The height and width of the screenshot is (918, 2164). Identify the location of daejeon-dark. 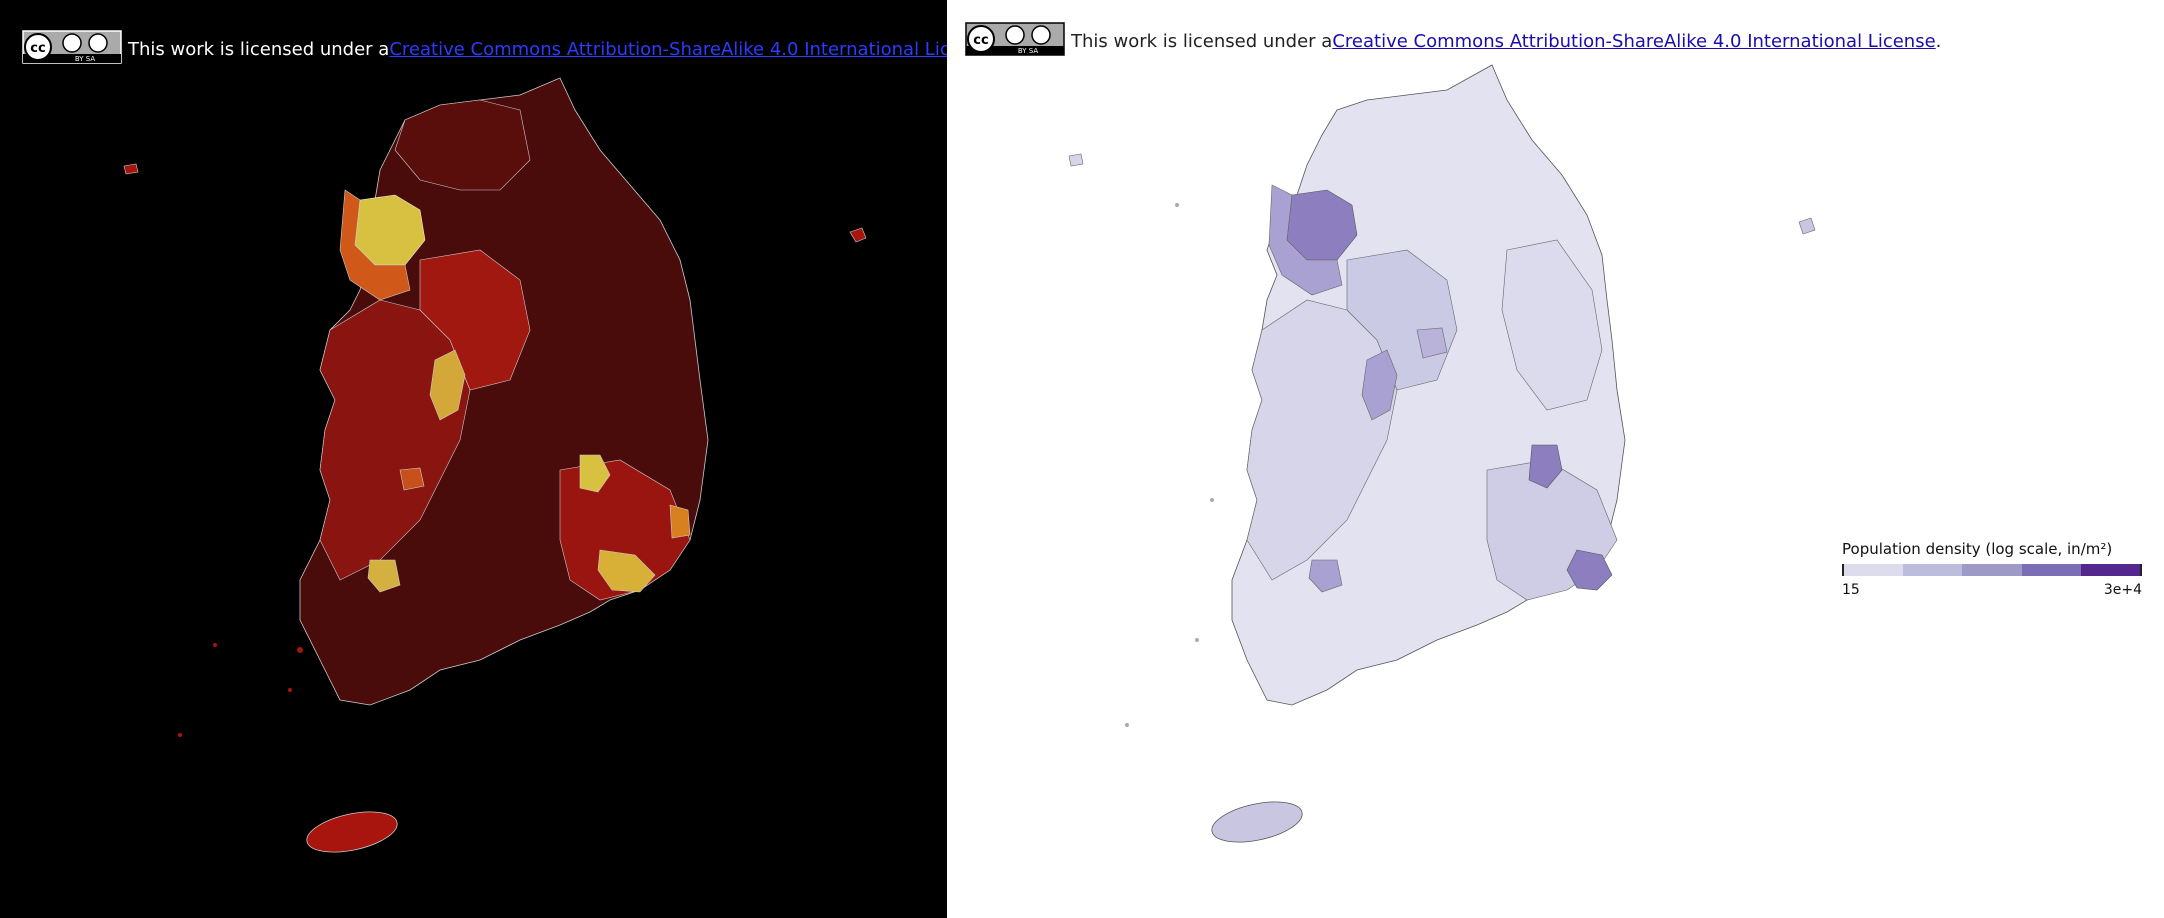
(447, 385).